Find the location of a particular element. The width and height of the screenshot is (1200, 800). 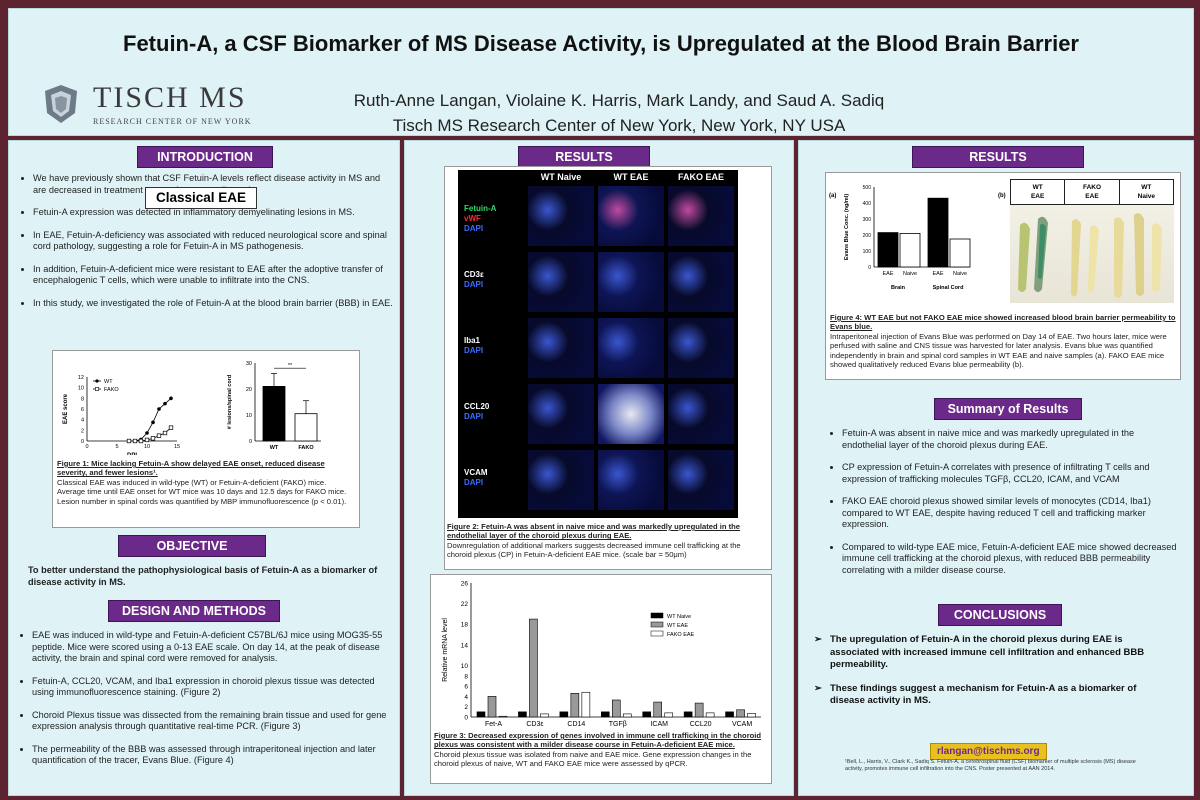

y-tick-label: 400 is located at coordinates (867, 204).